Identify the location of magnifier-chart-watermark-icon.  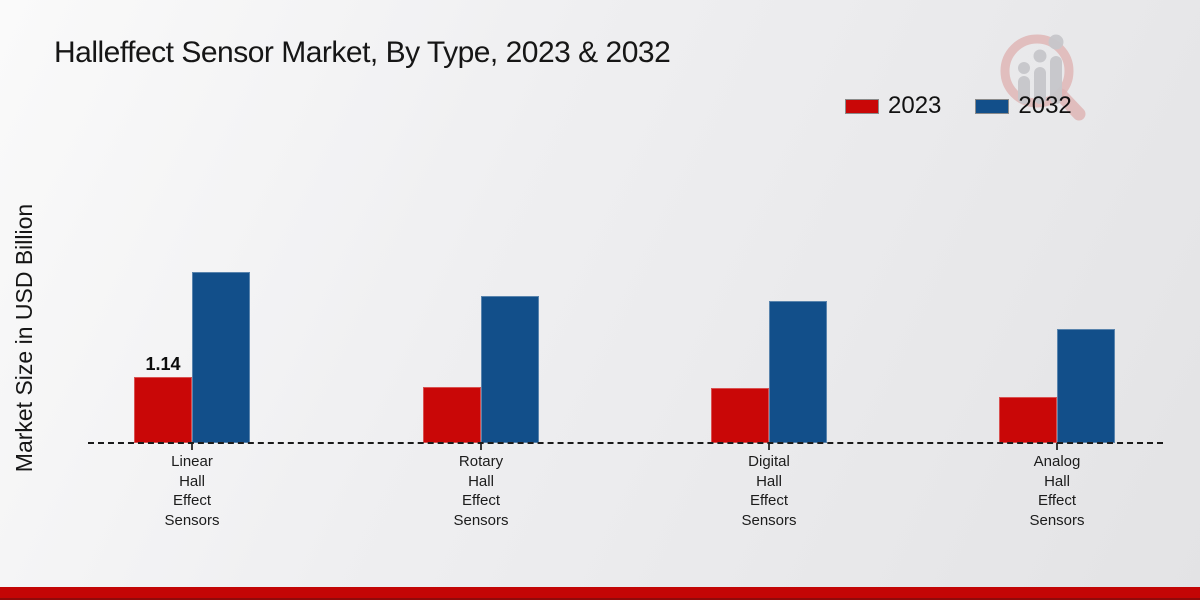
(1043, 77).